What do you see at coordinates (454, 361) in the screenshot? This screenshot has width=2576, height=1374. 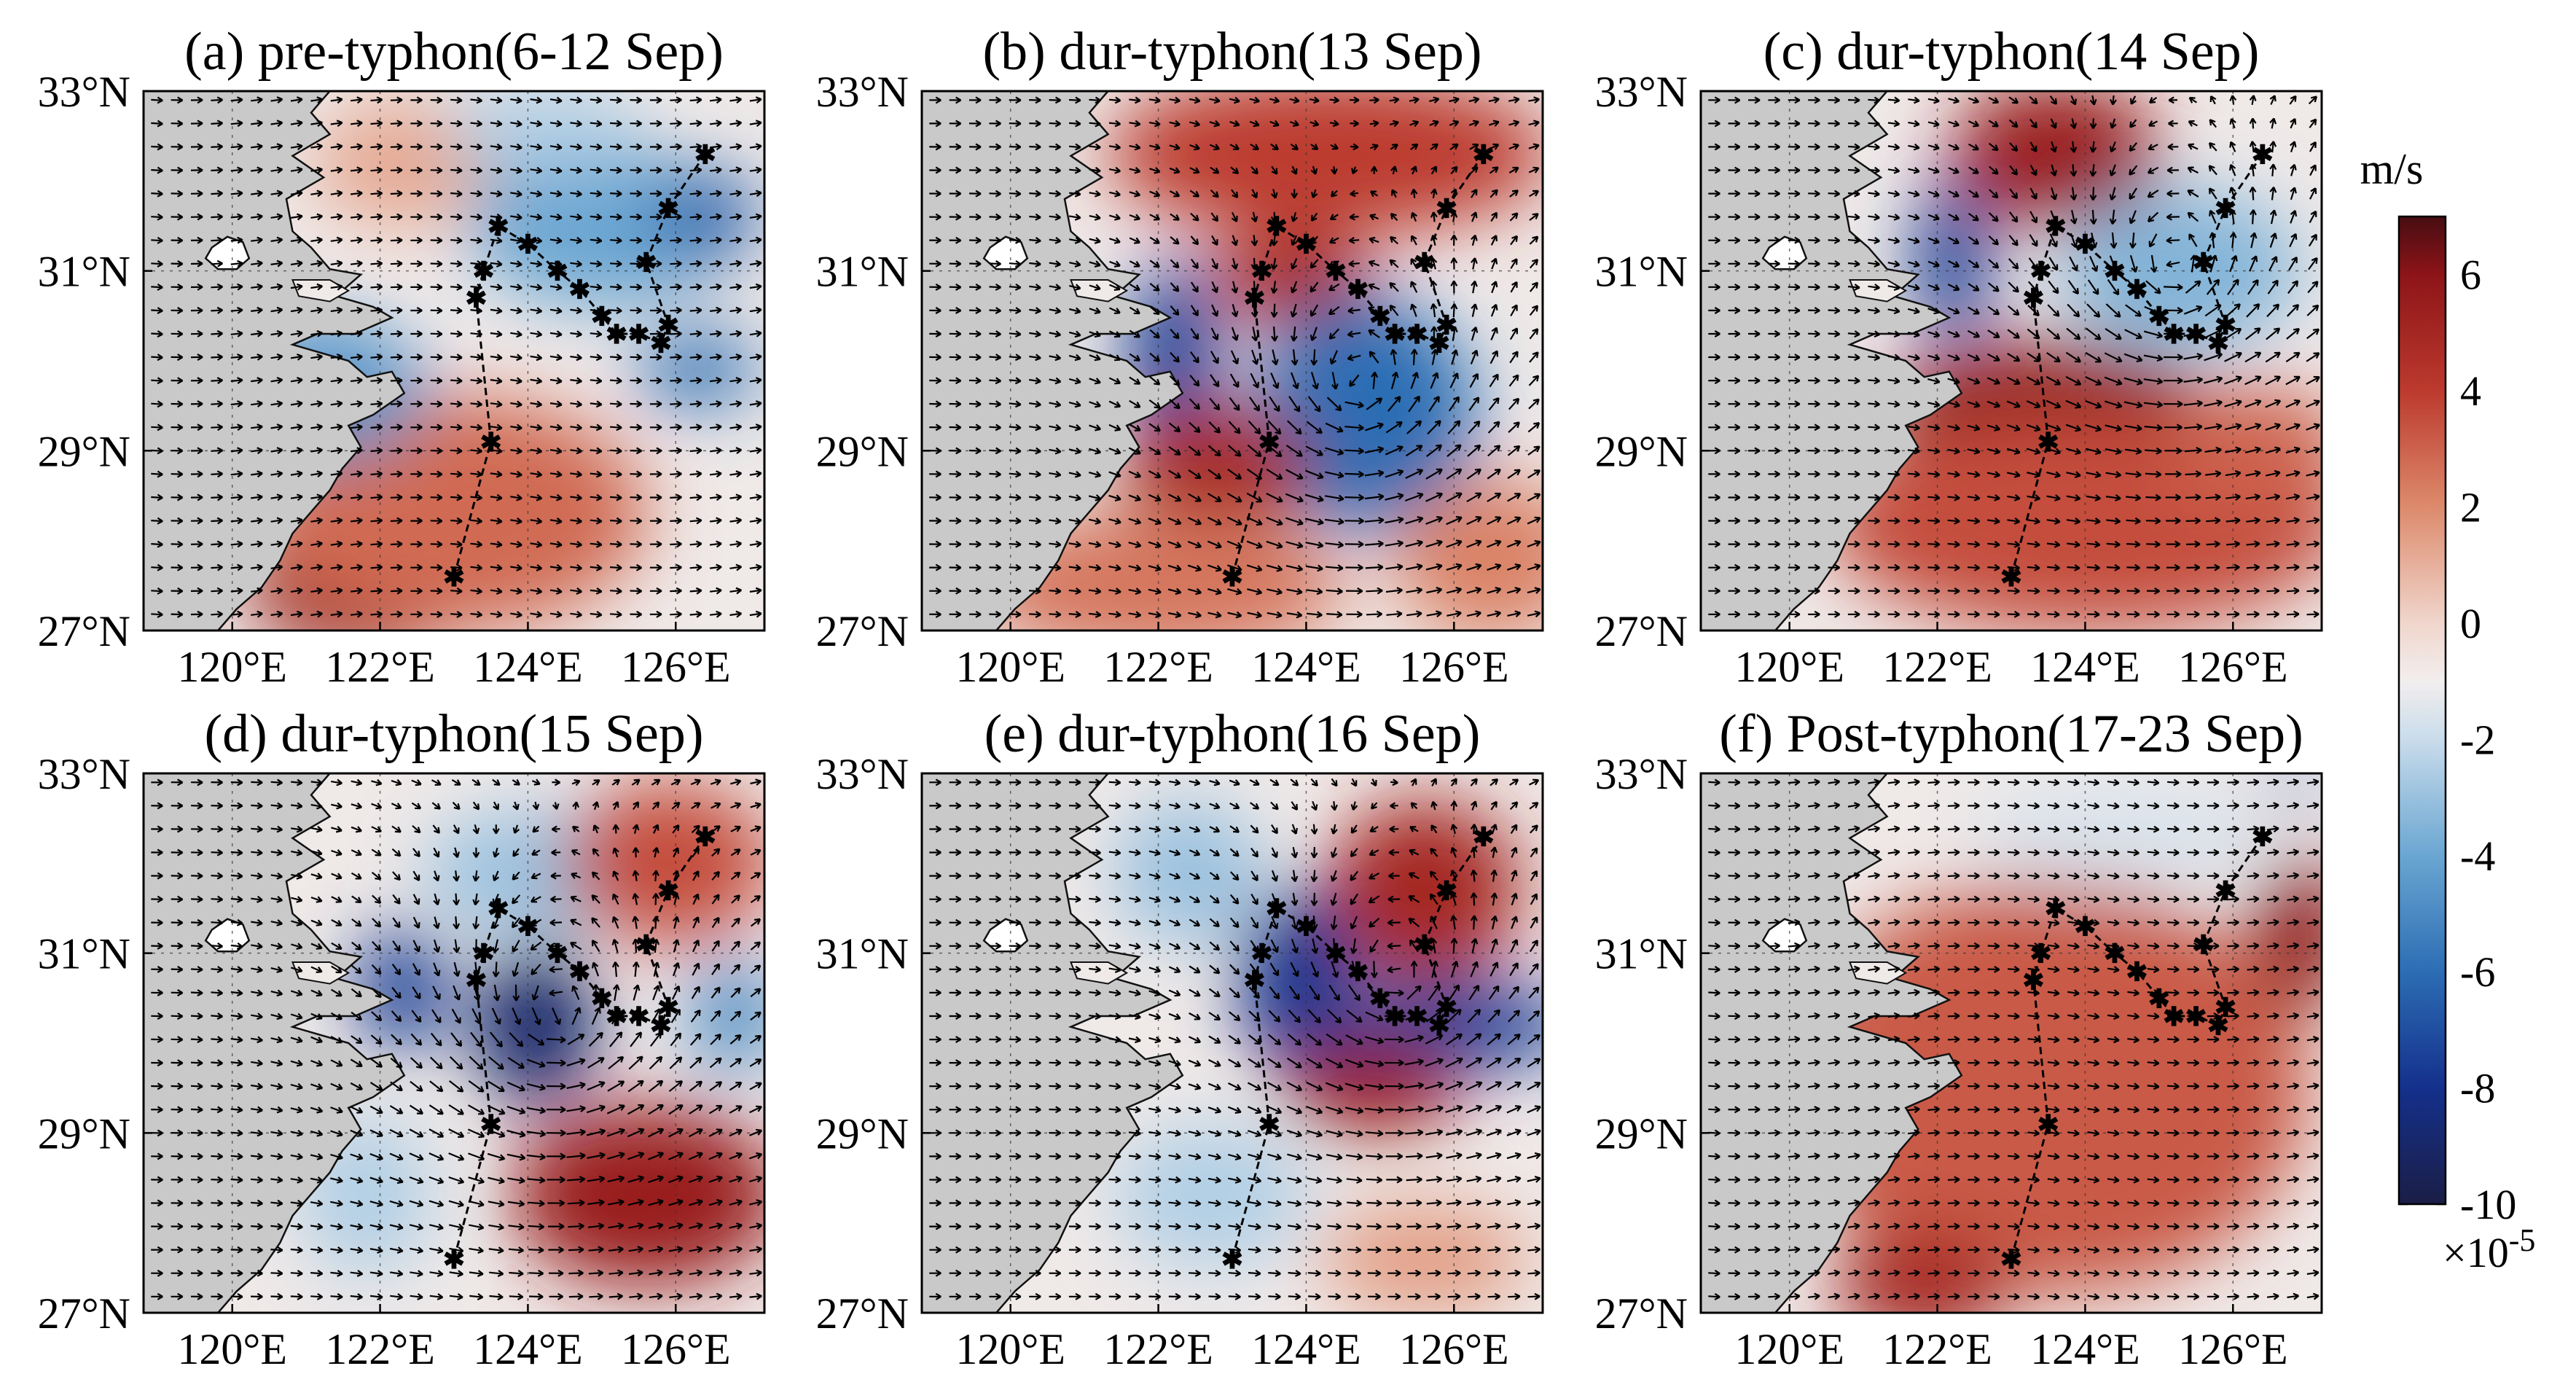 I see `panel-frame` at bounding box center [454, 361].